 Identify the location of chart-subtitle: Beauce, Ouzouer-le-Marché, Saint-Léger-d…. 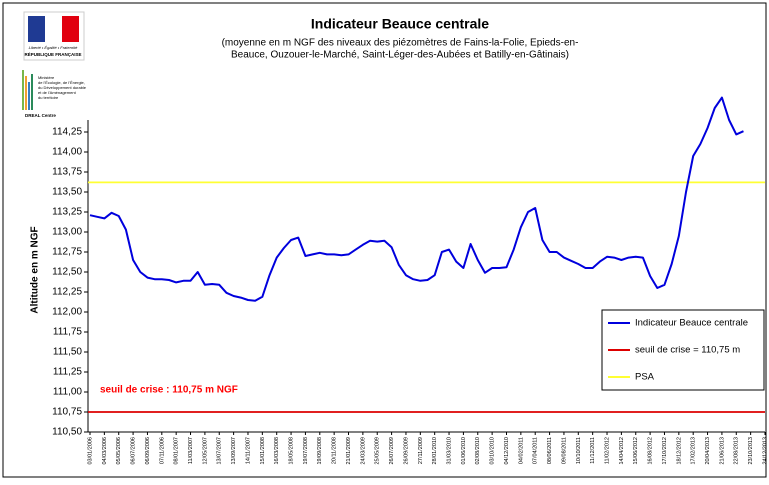
(400, 55).